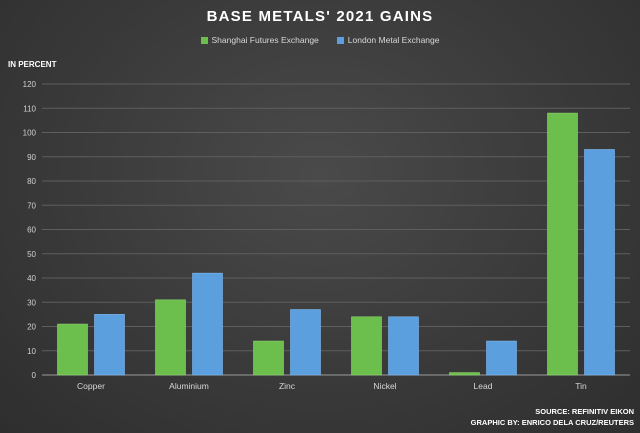 This screenshot has width=640, height=433. I want to click on x-tick-label: Copper, so click(91, 386).